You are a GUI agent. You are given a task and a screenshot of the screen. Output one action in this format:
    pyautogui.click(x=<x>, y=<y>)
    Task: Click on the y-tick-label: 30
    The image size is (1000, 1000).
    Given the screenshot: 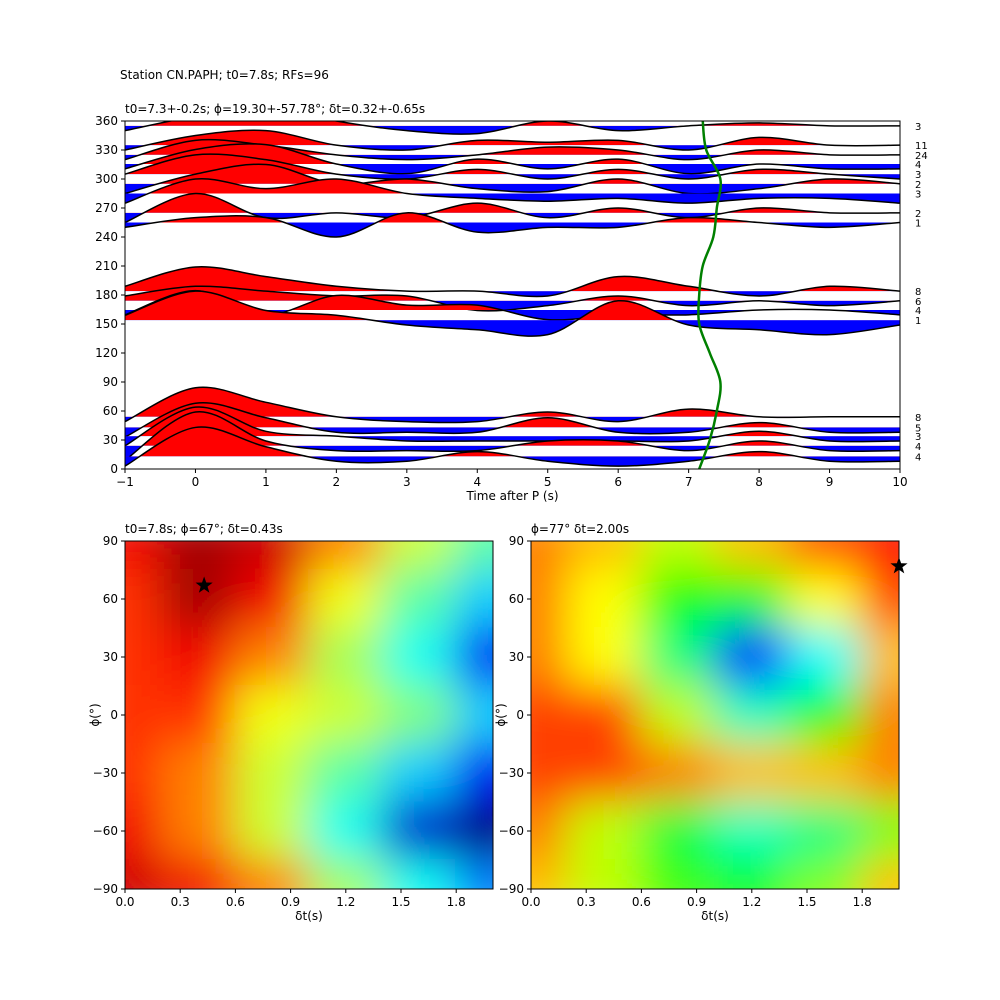 What is the action you would take?
    pyautogui.click(x=110, y=440)
    